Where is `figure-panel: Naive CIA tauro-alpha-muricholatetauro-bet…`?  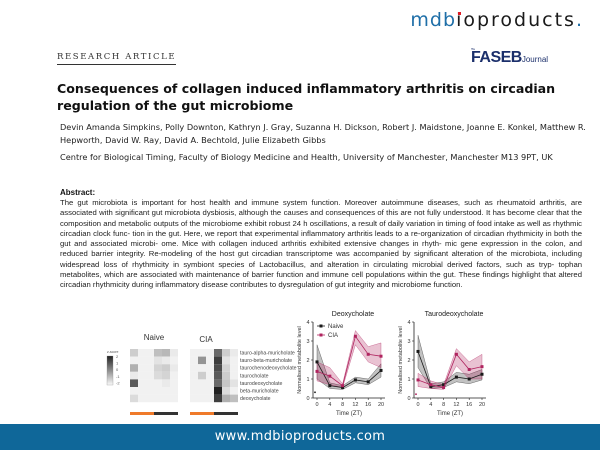 figure-panel: Naive CIA tauro-alpha-muricholatetauro-bet… is located at coordinates (296, 364).